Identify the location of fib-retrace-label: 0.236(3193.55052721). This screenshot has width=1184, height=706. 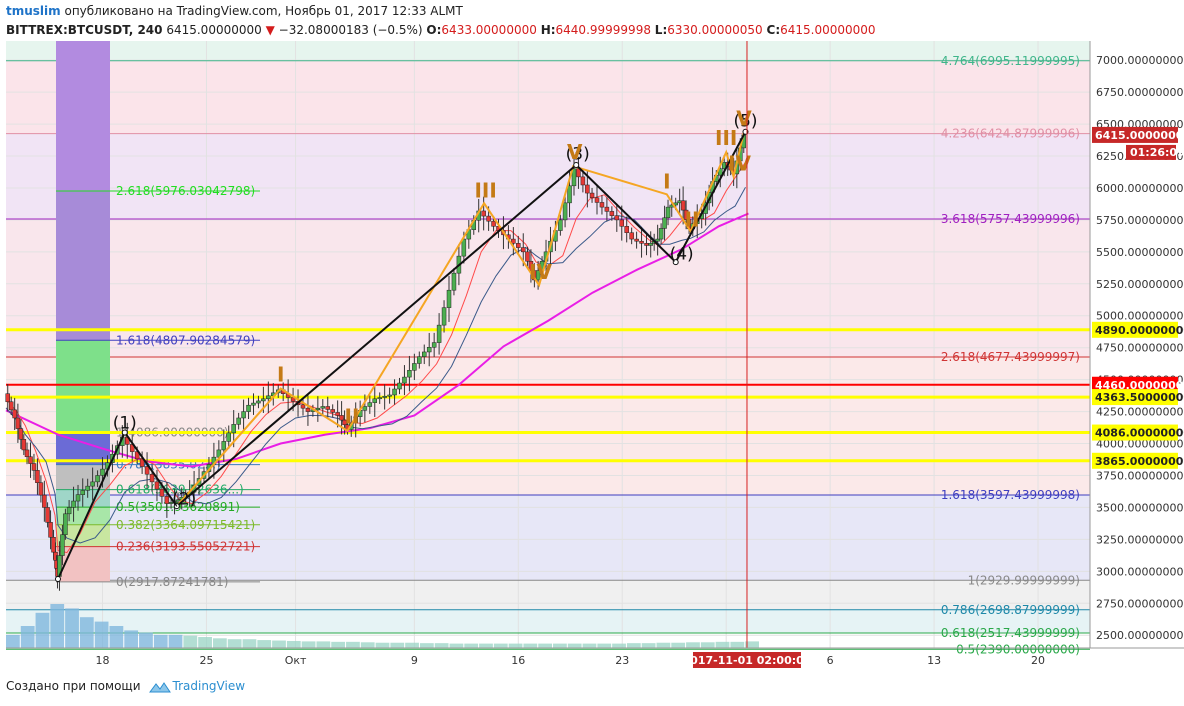
(185, 547).